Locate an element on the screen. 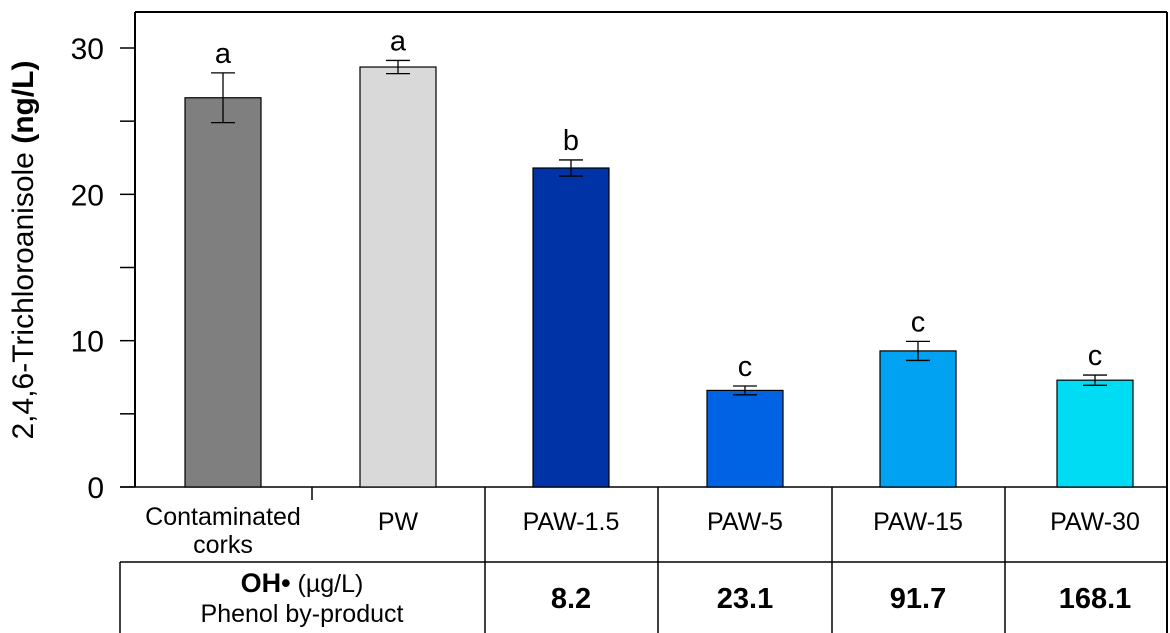 This screenshot has height=633, width=1170. category-label: PAW-15 is located at coordinates (918, 522).